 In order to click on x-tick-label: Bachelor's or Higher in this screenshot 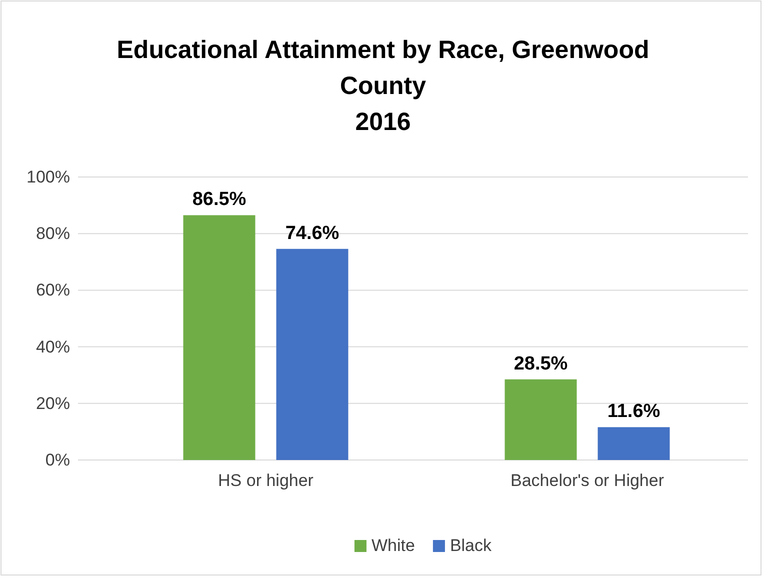, I will do `click(587, 480)`.